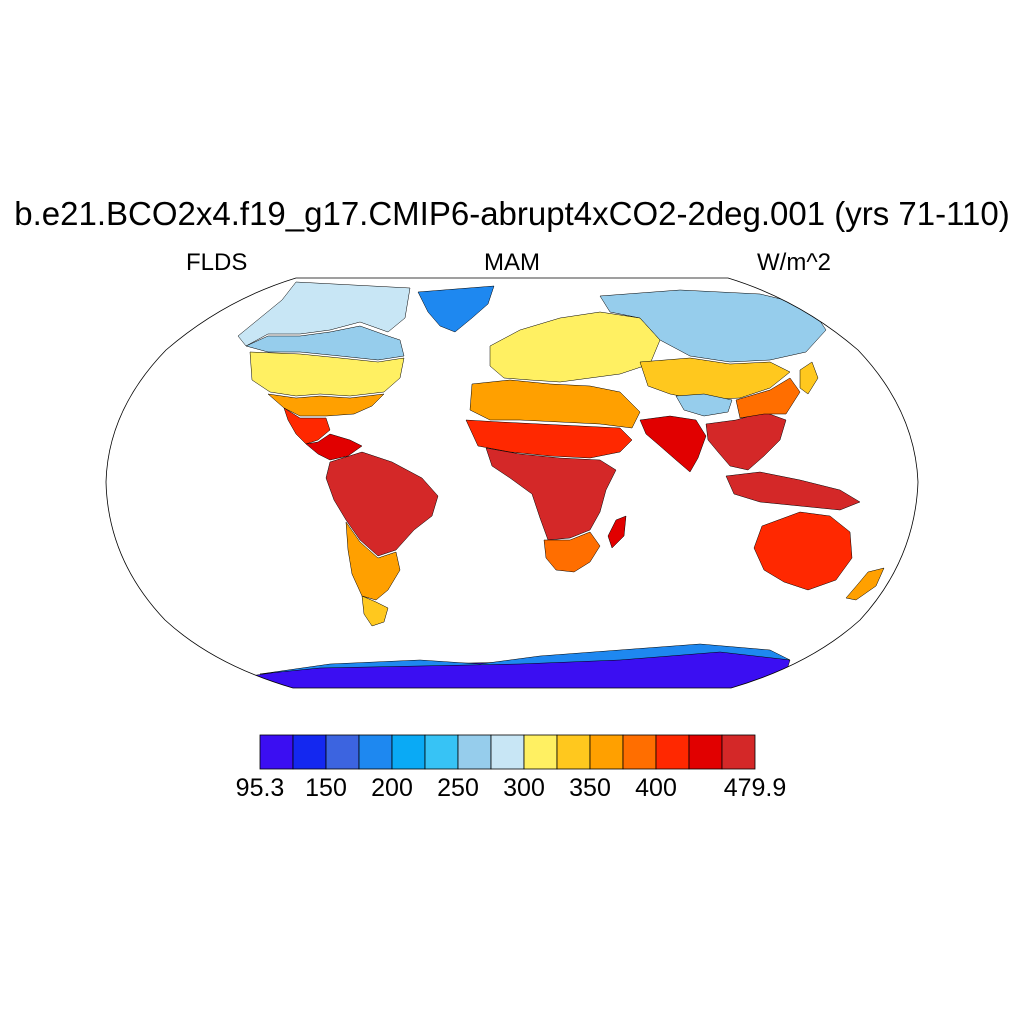  Describe the element at coordinates (392, 788) in the screenshot. I see `colorbar-label: 200` at that location.